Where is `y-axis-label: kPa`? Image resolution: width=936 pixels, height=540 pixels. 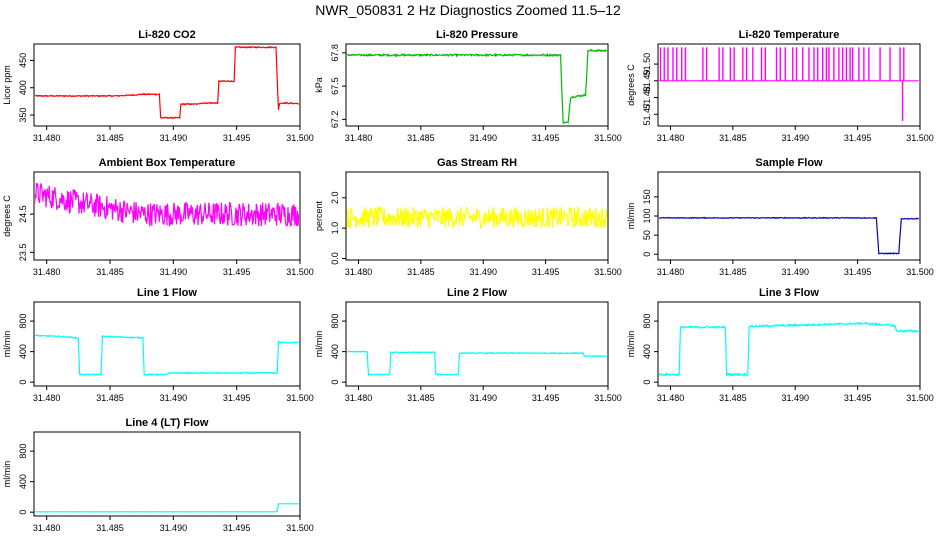
y-axis-label: kPa is located at coordinates (319, 85).